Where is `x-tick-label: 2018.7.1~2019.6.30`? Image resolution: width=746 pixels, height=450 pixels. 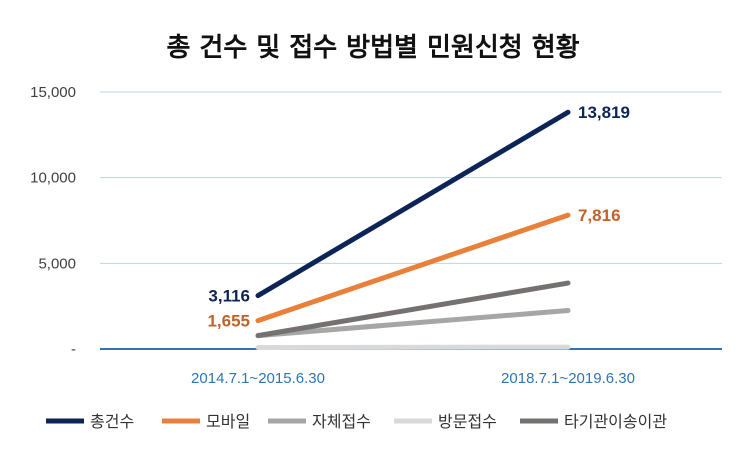 x-tick-label: 2018.7.1~2019.6.30 is located at coordinates (568, 378).